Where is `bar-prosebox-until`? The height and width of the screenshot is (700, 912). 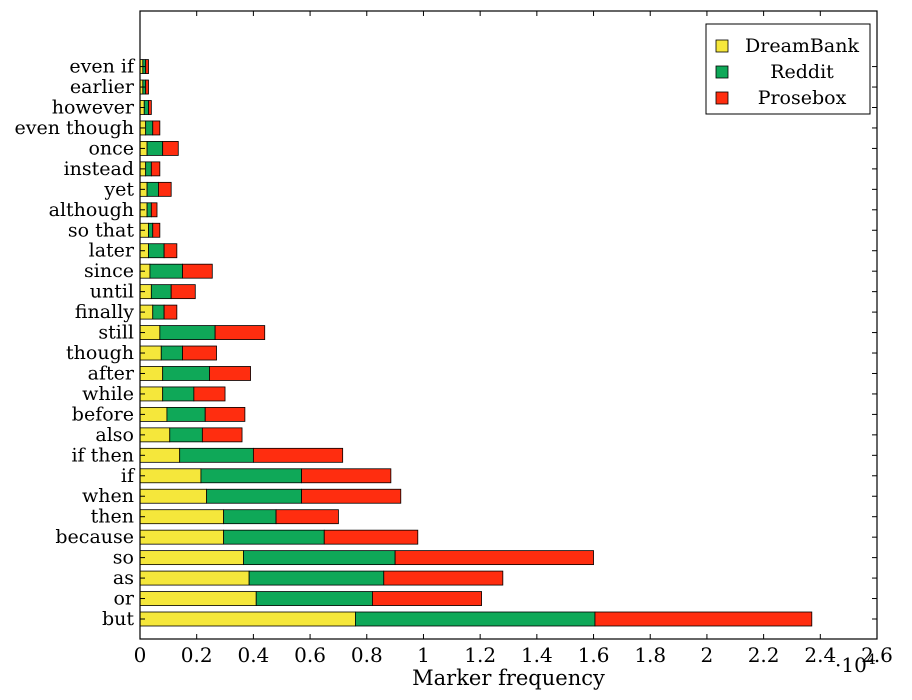
bar-prosebox-until is located at coordinates (183, 292).